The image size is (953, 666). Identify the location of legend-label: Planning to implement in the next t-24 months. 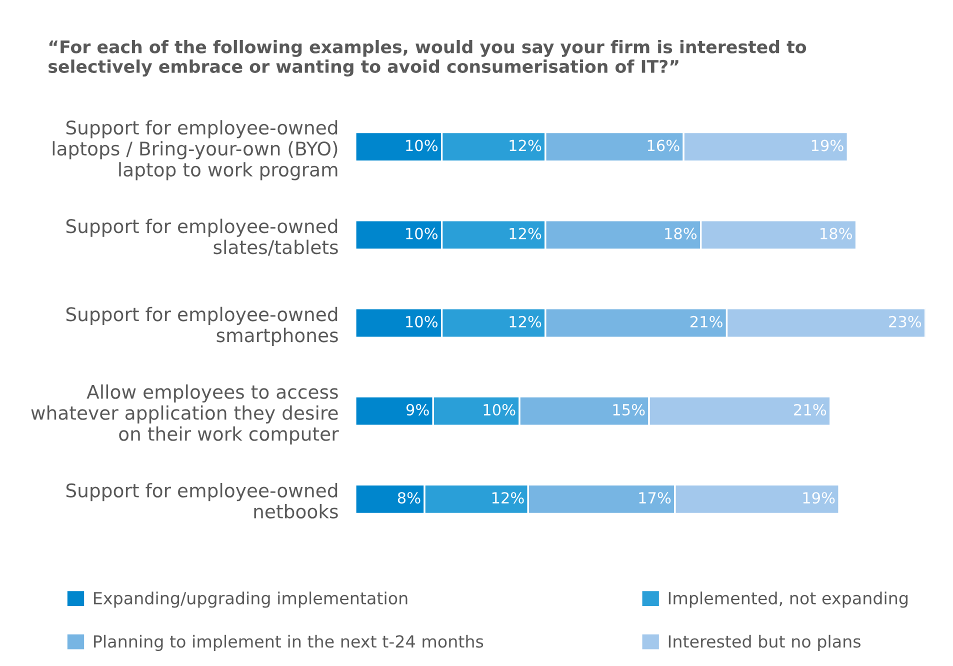
(289, 642).